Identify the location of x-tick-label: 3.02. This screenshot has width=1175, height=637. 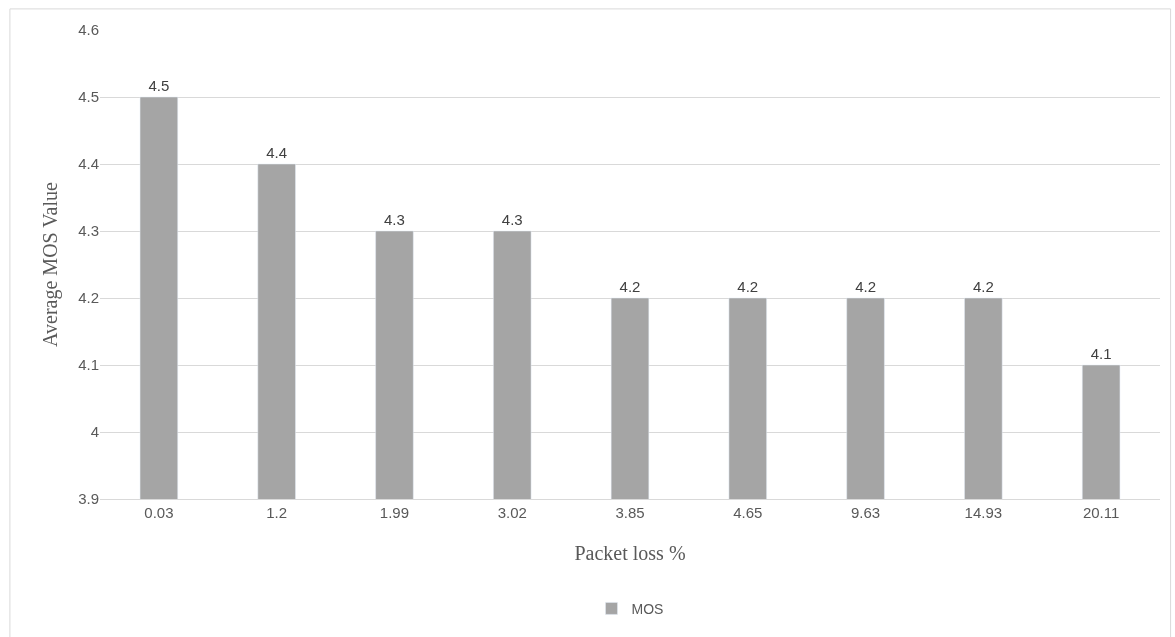
(512, 512).